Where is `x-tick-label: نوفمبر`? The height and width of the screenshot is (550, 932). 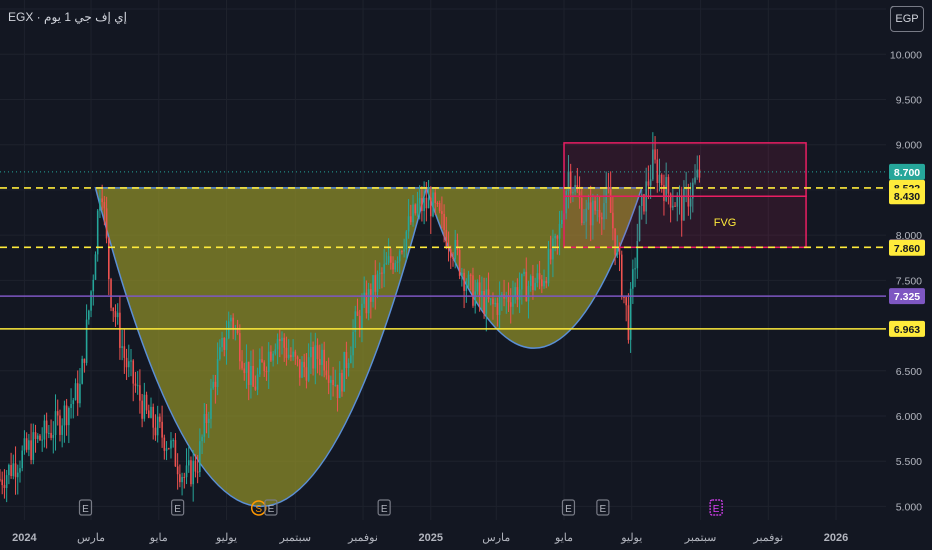 x-tick-label: نوفمبر is located at coordinates (362, 538).